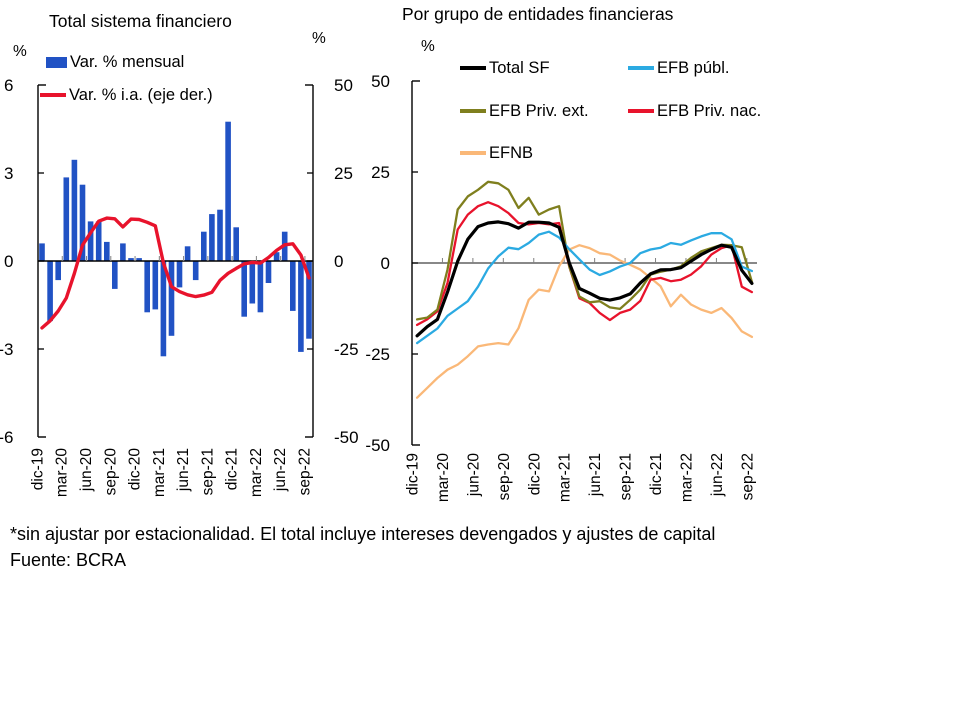 This screenshot has width=960, height=720. Describe the element at coordinates (709, 110) in the screenshot. I see `legend-label-efb-priv-nac: EFB Priv. nac.` at that location.